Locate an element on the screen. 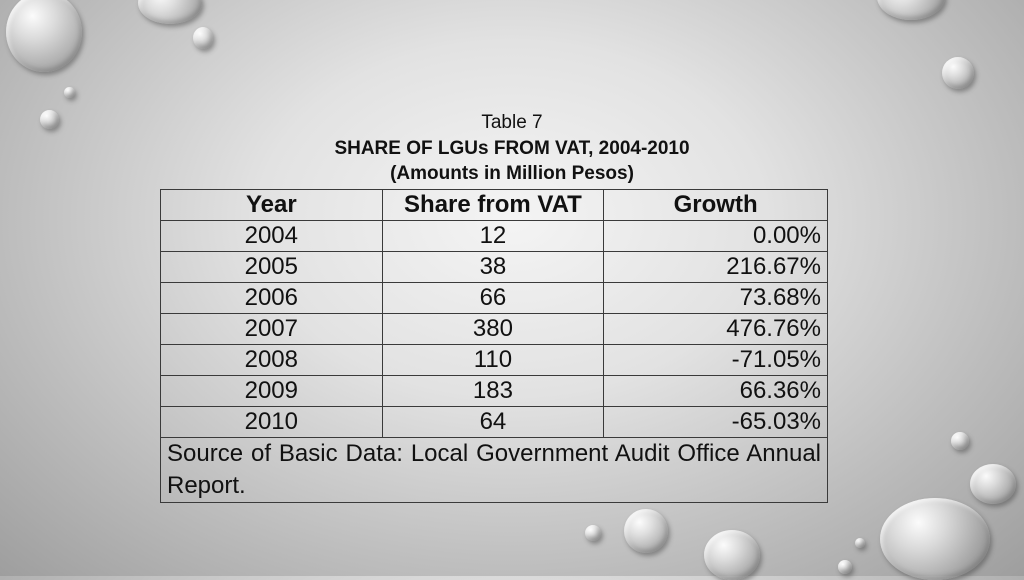 The height and width of the screenshot is (580, 1024). cell-share: 380 is located at coordinates (493, 329).